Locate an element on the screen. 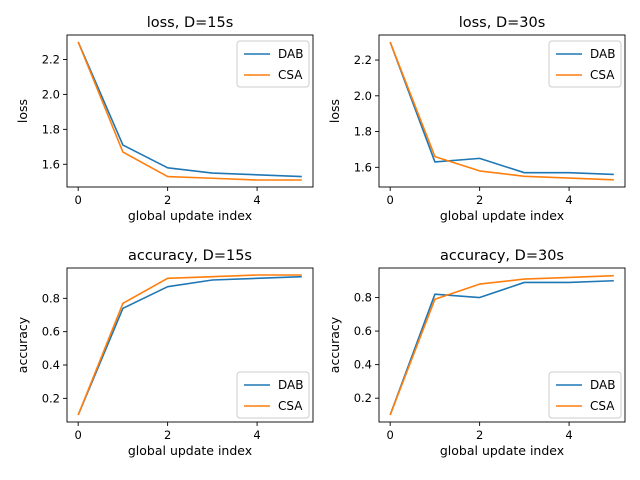 Image resolution: width=640 pixels, height=480 pixels. chart-title: accuracy, D=30s is located at coordinates (502, 256).